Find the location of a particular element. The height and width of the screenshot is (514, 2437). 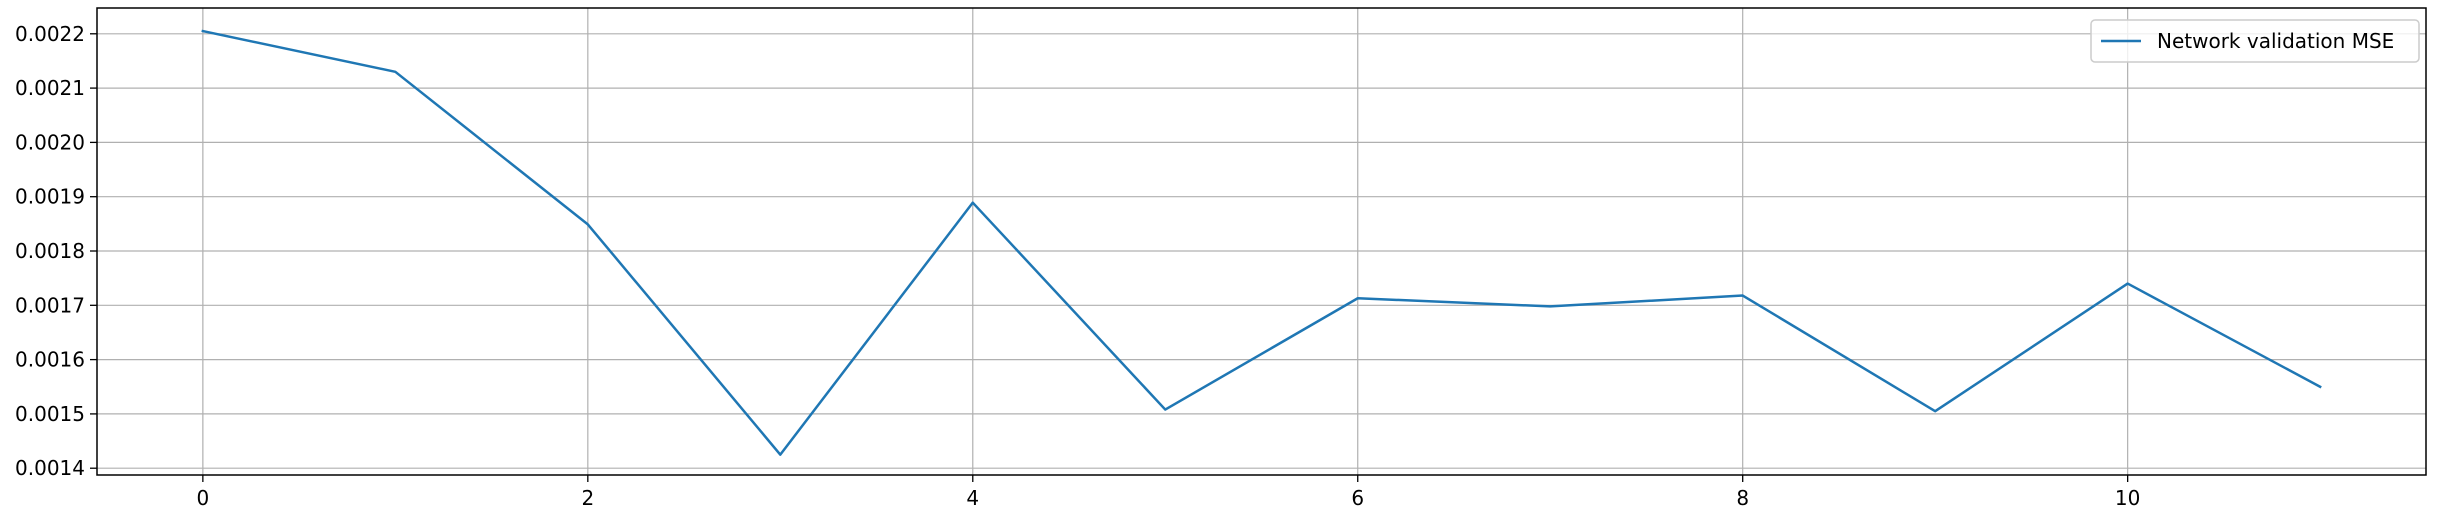

y-tick-label: 0.0014 is located at coordinates (50, 468).